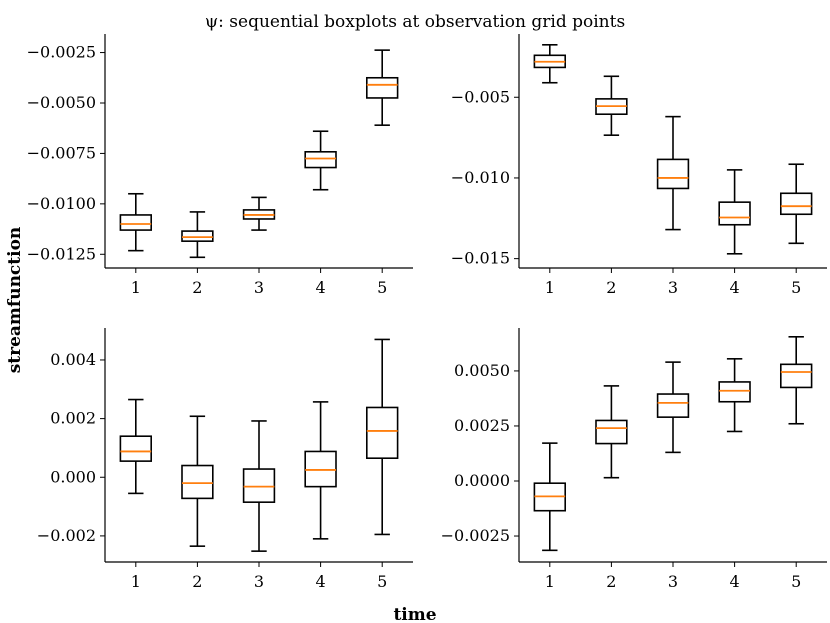 This screenshot has height=623, width=830. I want to click on y-tick-label: 0.004, so click(73, 359).